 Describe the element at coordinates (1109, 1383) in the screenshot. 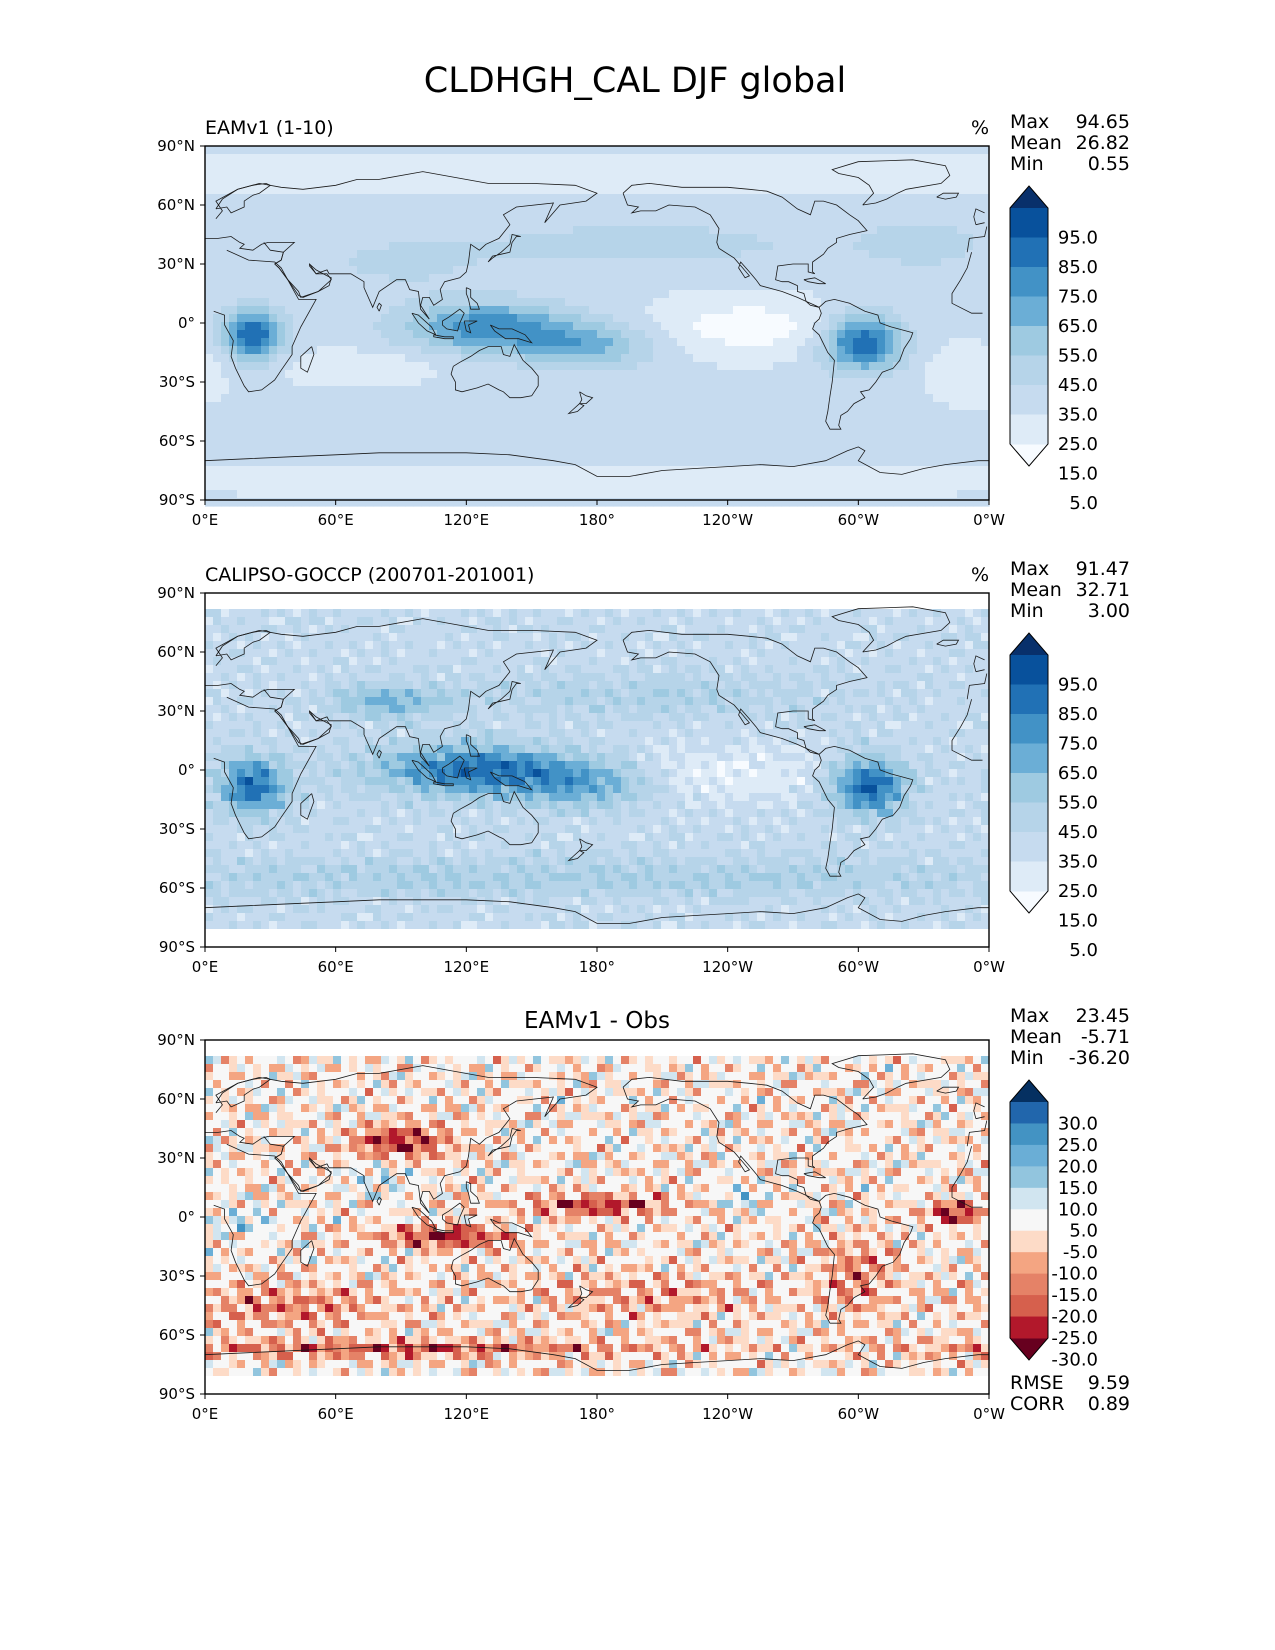

I see `metric-value: 9.59` at that location.